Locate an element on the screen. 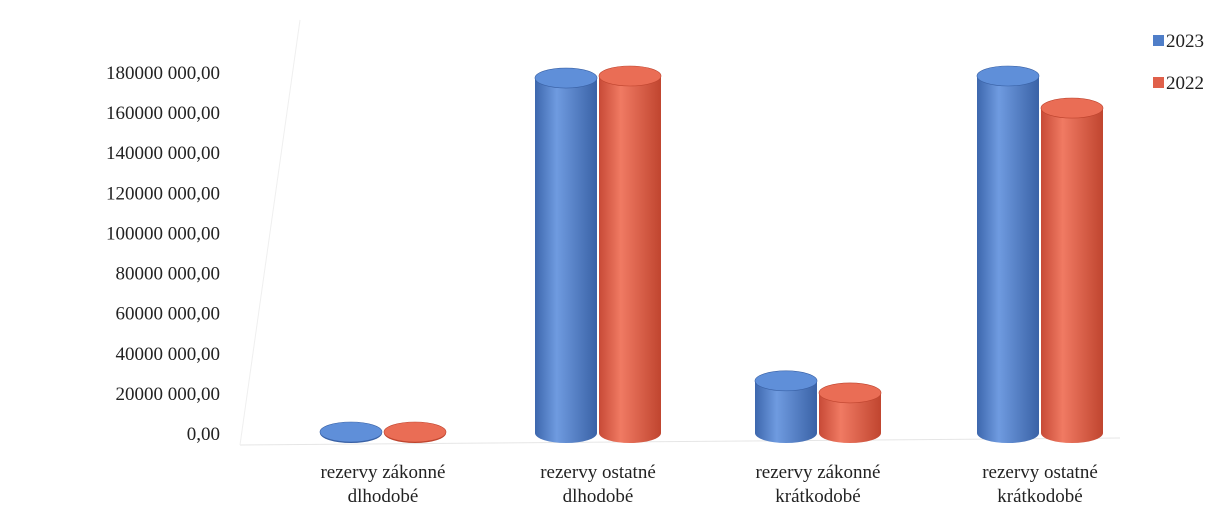 This screenshot has width=1226, height=513. legend: 2023 2022 is located at coordinates (1178, 62).